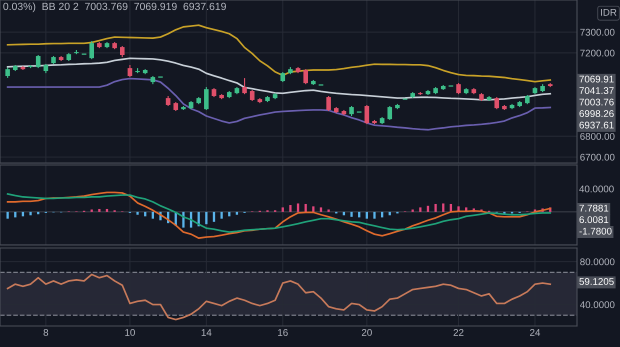 This screenshot has height=347, width=620. Describe the element at coordinates (596, 281) in the screenshot. I see `text: 59.1205` at that location.